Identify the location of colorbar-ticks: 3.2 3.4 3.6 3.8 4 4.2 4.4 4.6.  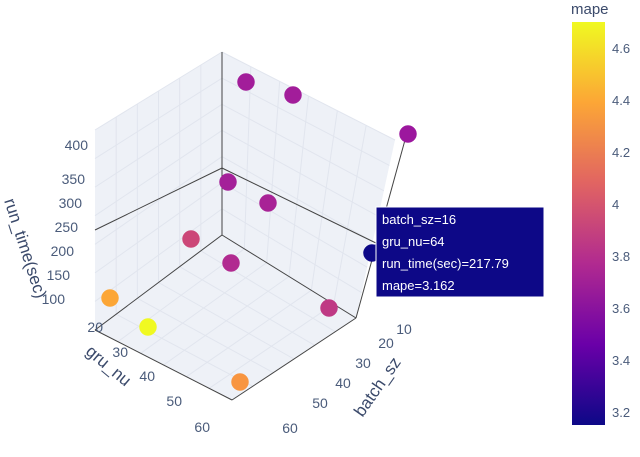
(621, 230).